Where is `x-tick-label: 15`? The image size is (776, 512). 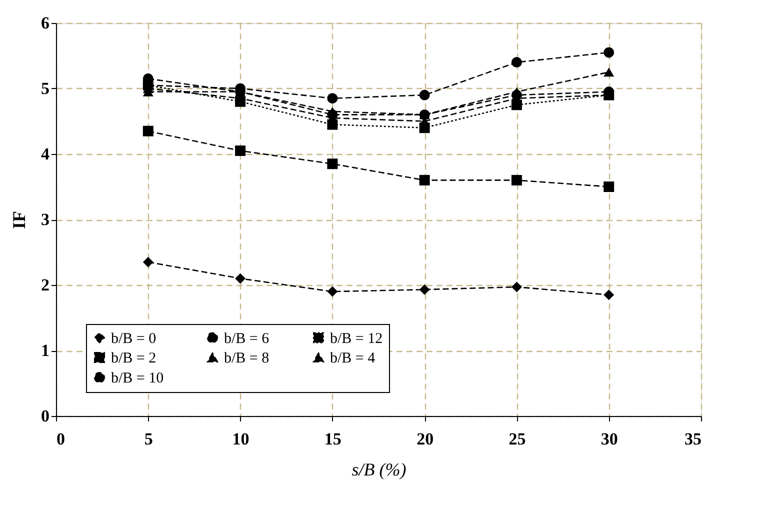 x-tick-label: 15 is located at coordinates (333, 439).